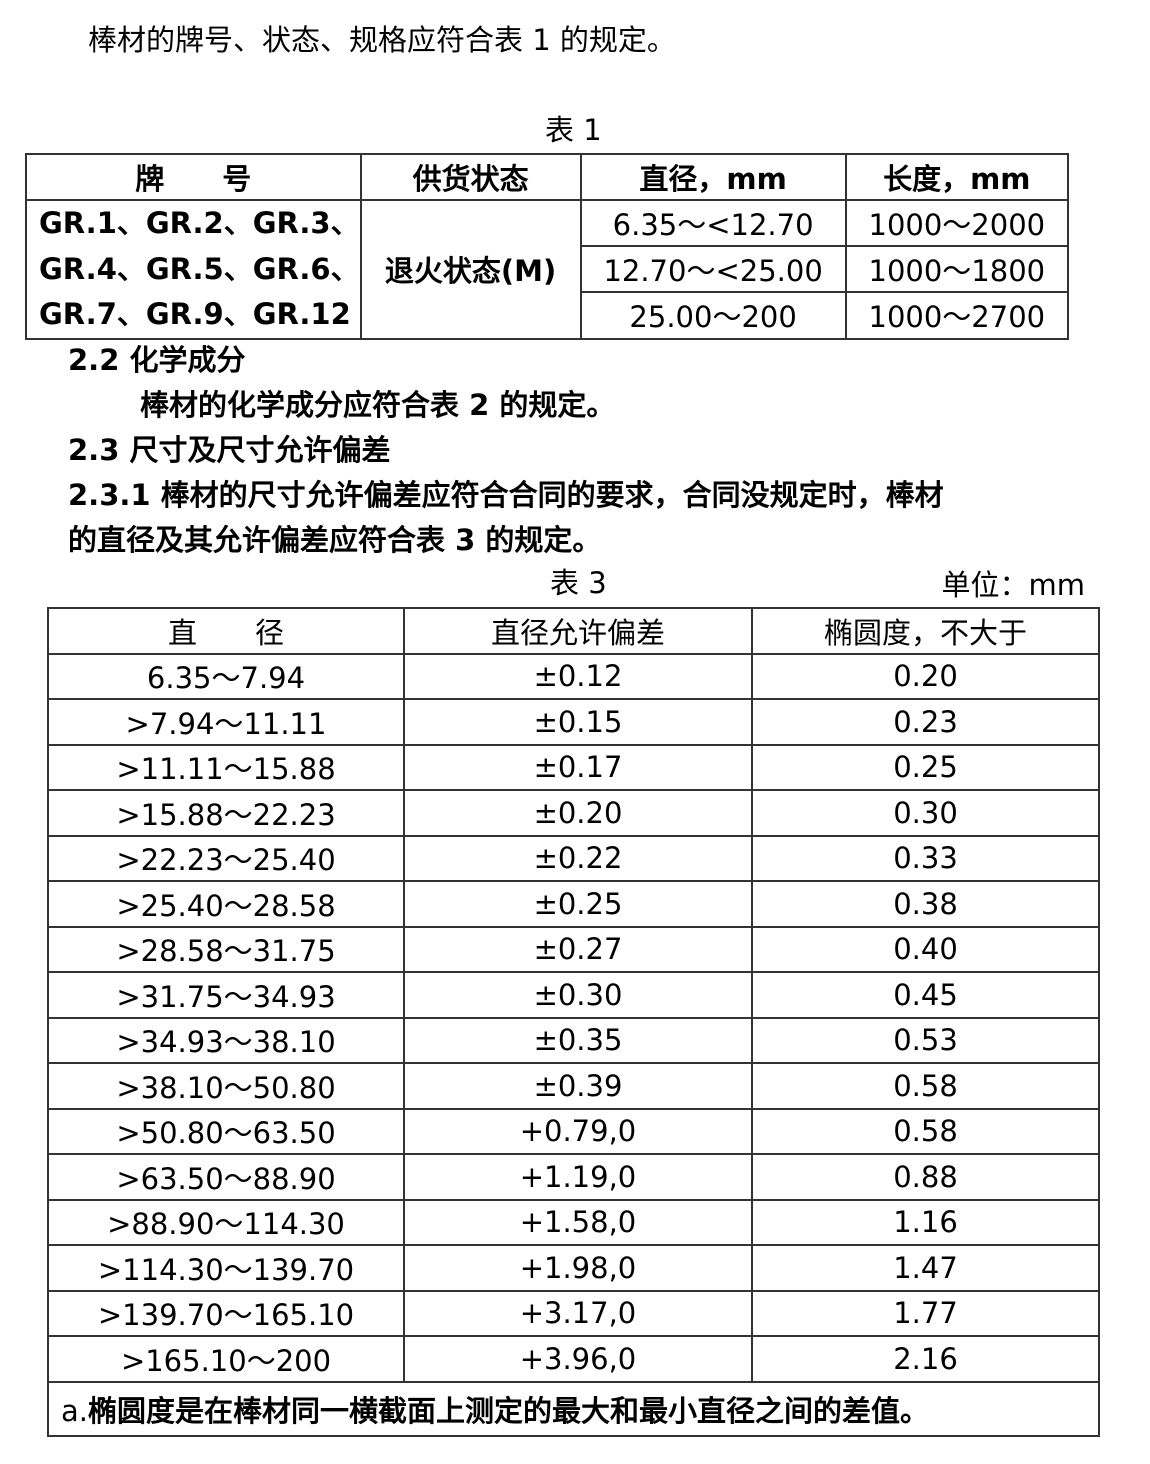 This screenshot has height=1464, width=1150. I want to click on table3-unit: 单位：mm, so click(1013, 585).